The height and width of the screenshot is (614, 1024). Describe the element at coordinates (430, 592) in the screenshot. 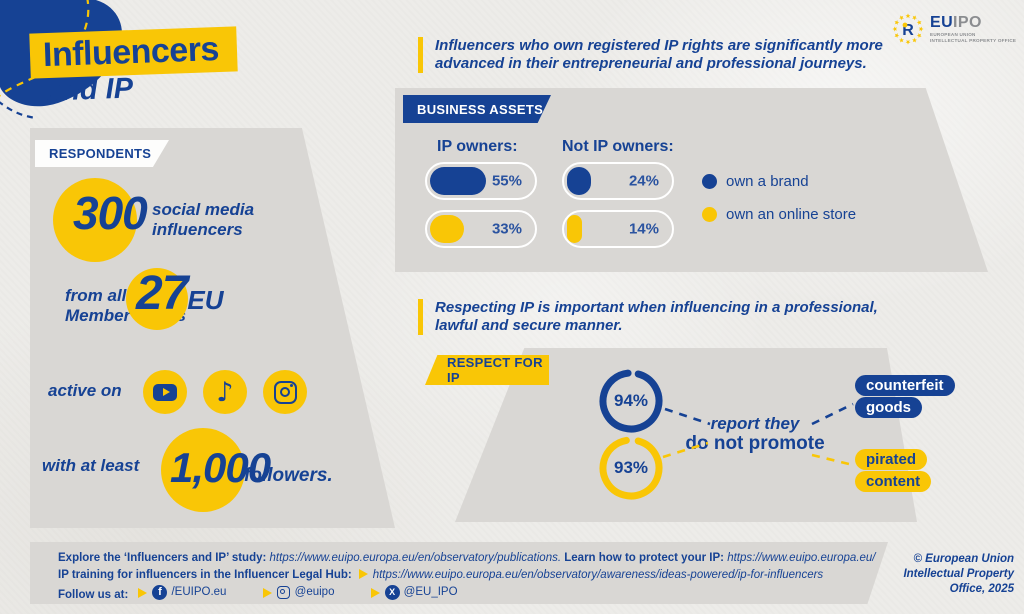

I see `x-handle: @EU_IPO` at that location.